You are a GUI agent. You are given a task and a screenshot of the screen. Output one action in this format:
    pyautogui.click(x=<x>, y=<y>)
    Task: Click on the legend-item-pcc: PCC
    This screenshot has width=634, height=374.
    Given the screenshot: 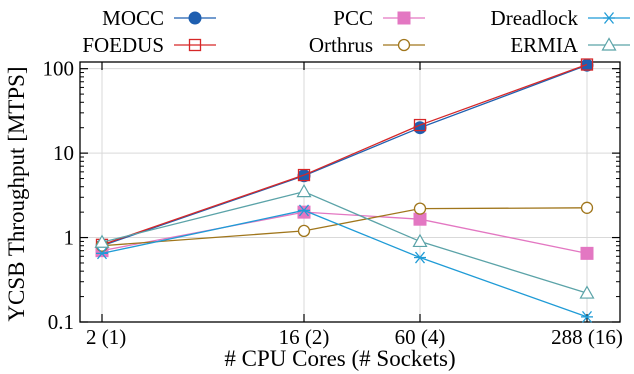 What is the action you would take?
    pyautogui.click(x=379, y=18)
    